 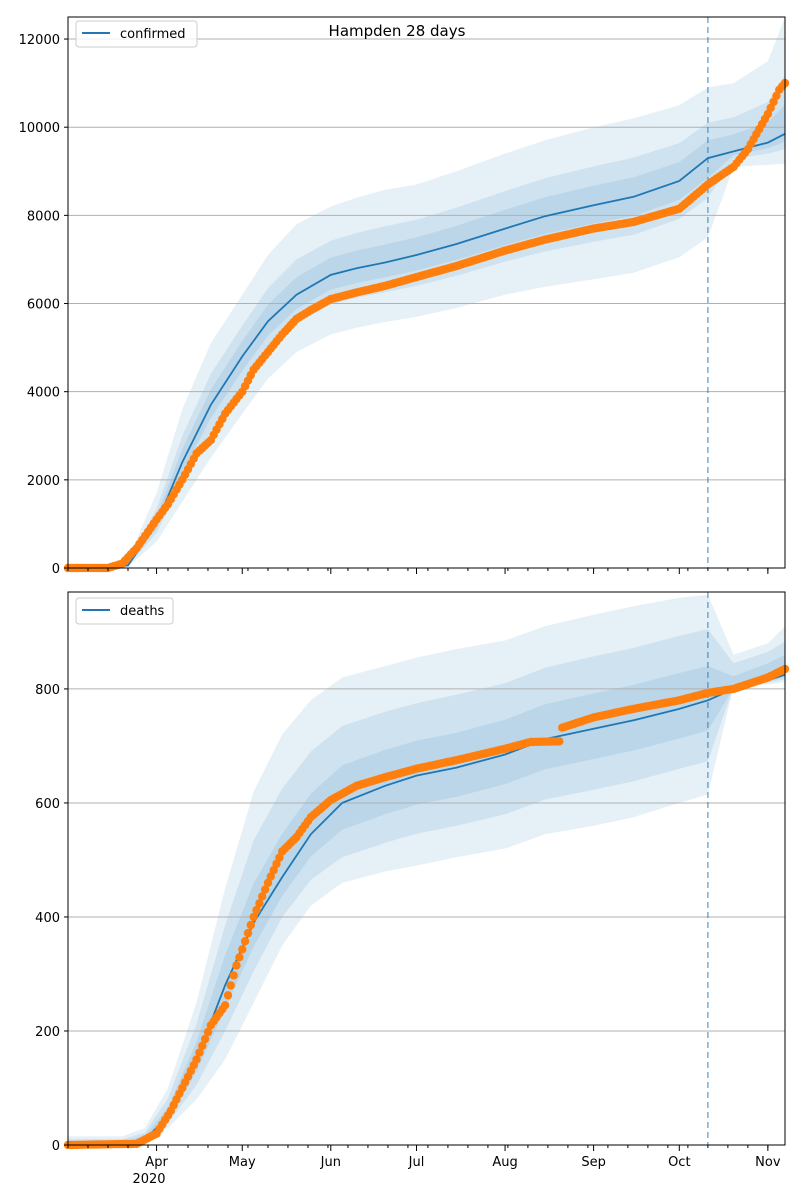 What do you see at coordinates (504, 1162) in the screenshot?
I see `x-tick-label: Aug` at bounding box center [504, 1162].